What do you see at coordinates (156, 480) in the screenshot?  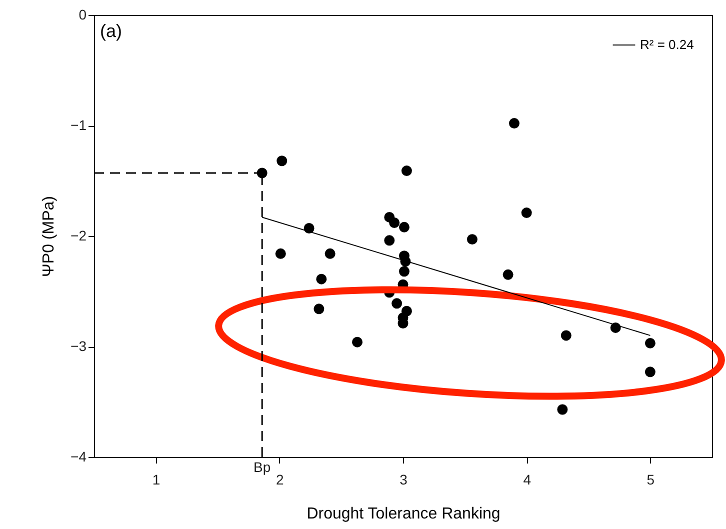 I see `x-tick-label: 1` at bounding box center [156, 480].